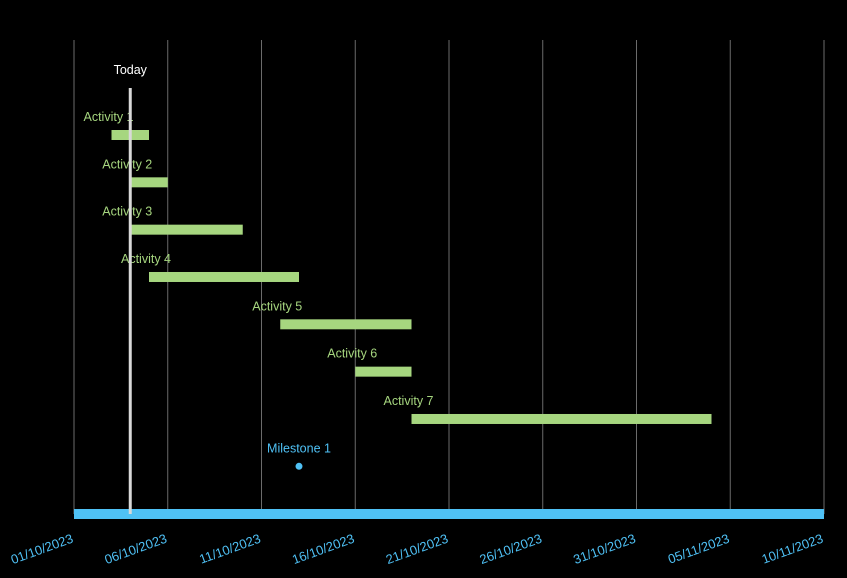  What do you see at coordinates (409, 401) in the screenshot?
I see `task-label: Activity 7` at bounding box center [409, 401].